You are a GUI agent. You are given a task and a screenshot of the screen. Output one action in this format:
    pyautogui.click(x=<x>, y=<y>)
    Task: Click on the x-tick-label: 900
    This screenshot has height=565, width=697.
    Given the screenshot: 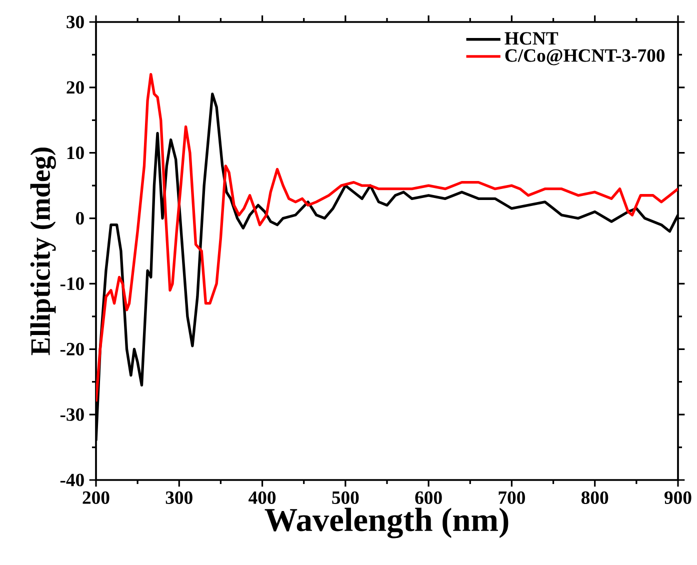 What is the action you would take?
    pyautogui.click(x=678, y=497)
    